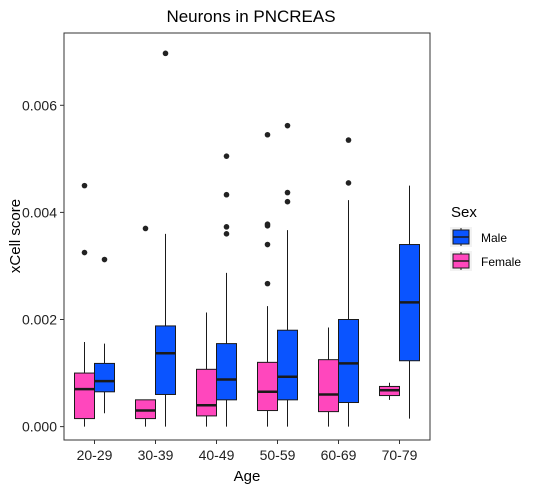  Describe the element at coordinates (247, 451) in the screenshot. I see `x-axis: 20-29 30-39 40-49 50-59 60-69 70-79` at that location.